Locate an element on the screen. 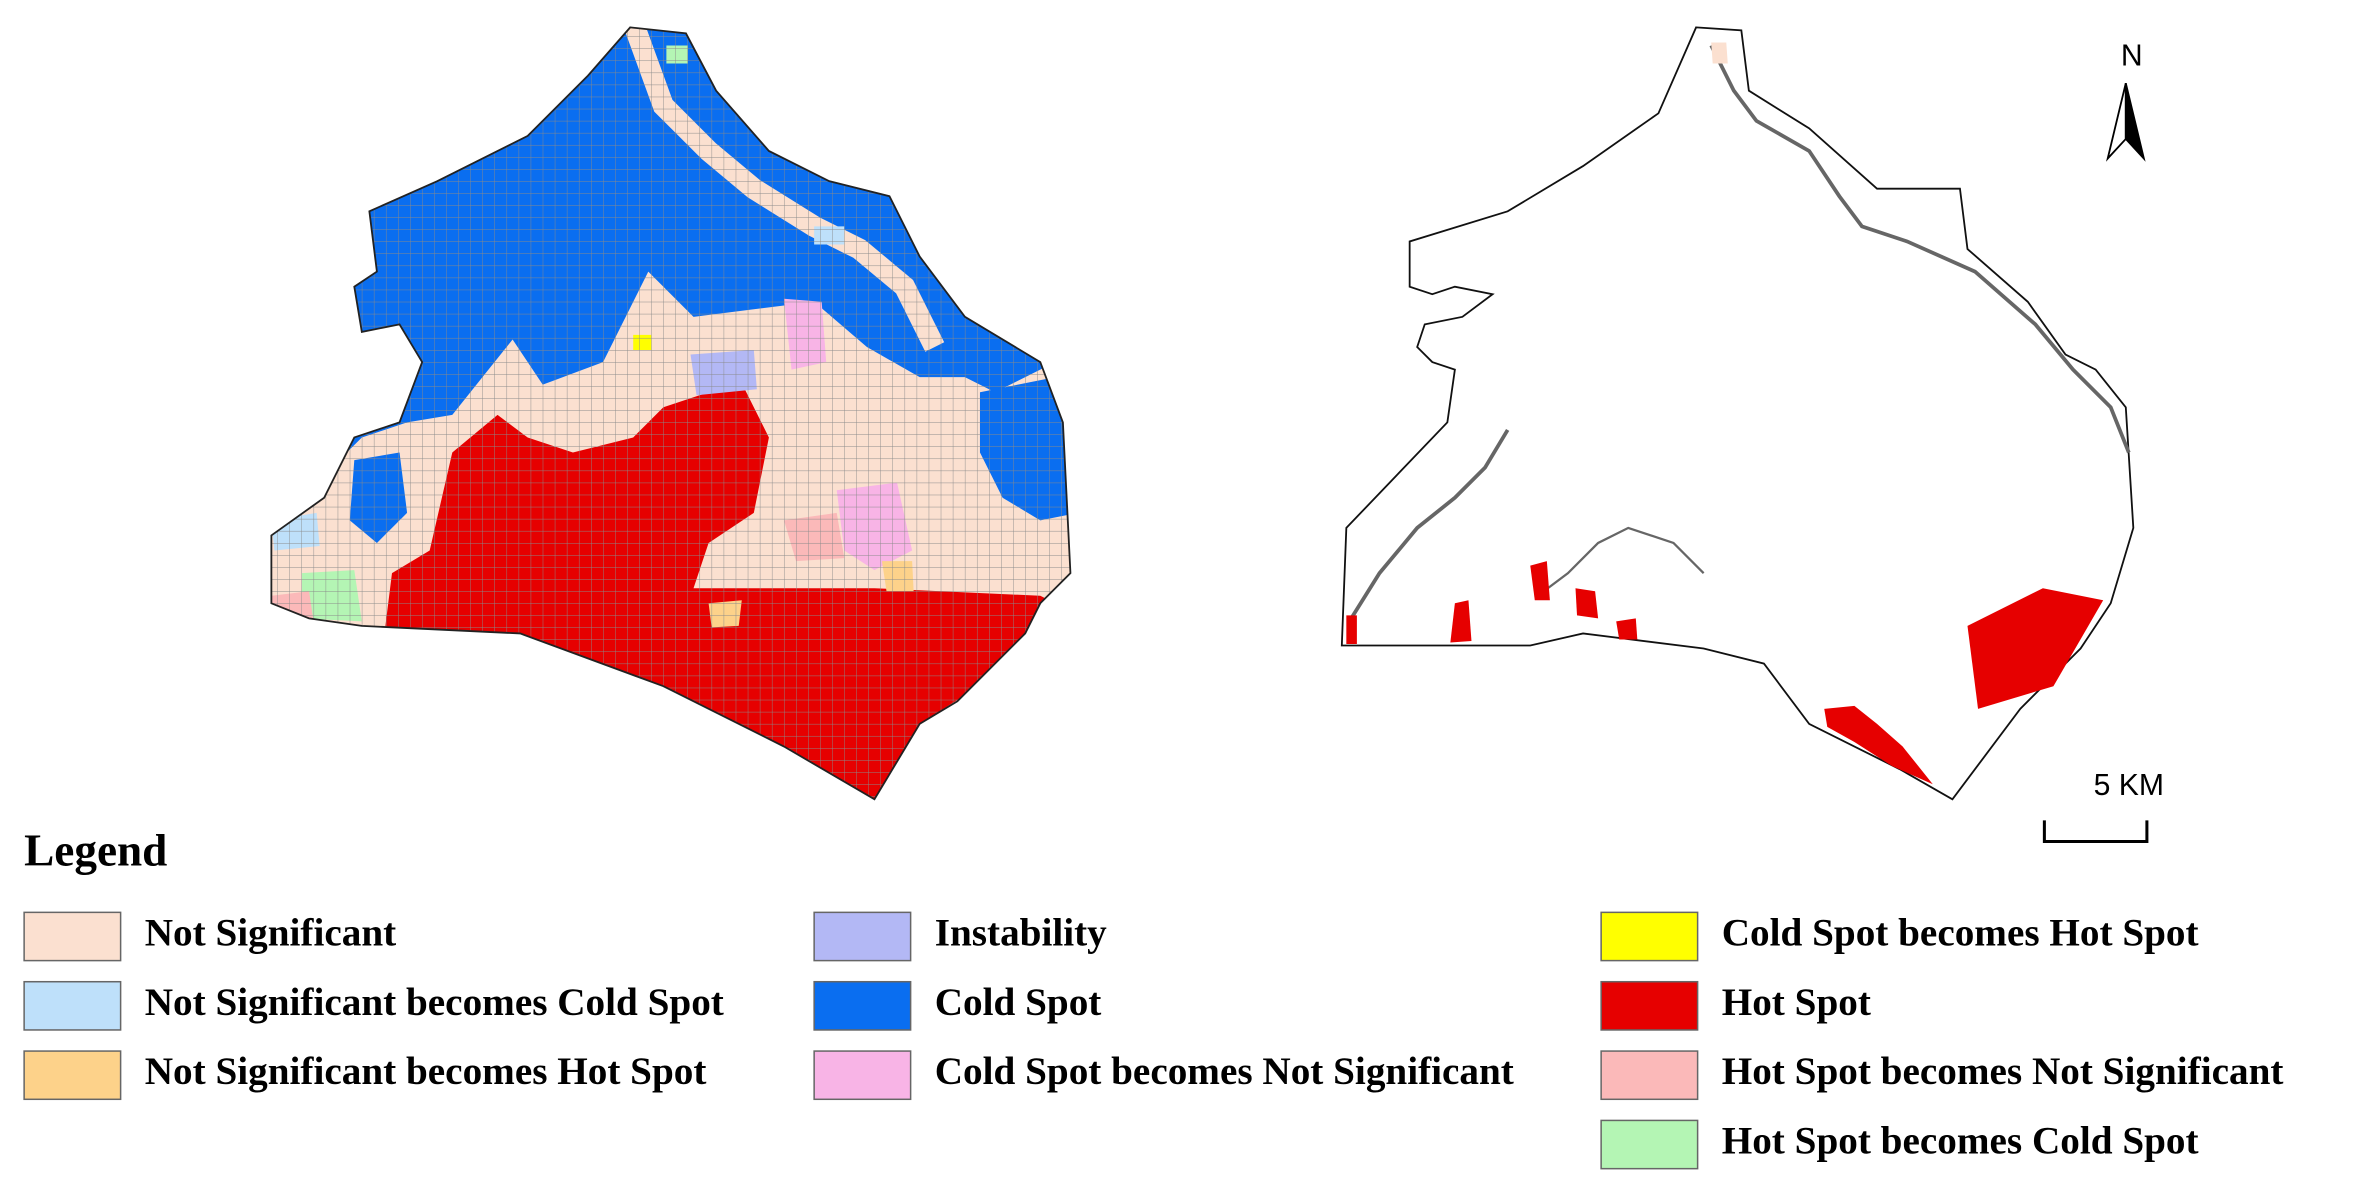 The image size is (2364, 1190). legend-label: Instability is located at coordinates (1021, 932).